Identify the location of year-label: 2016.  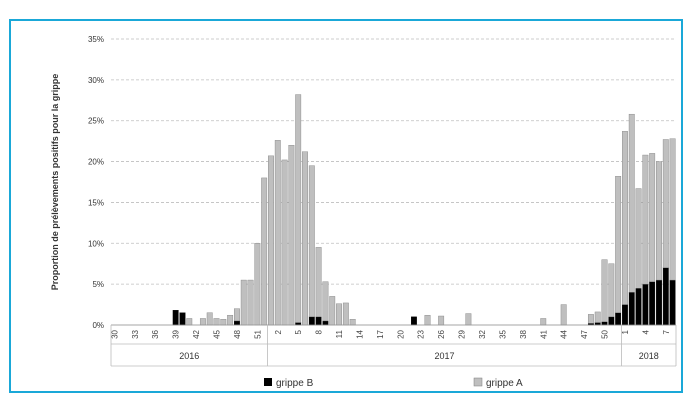
(189, 356).